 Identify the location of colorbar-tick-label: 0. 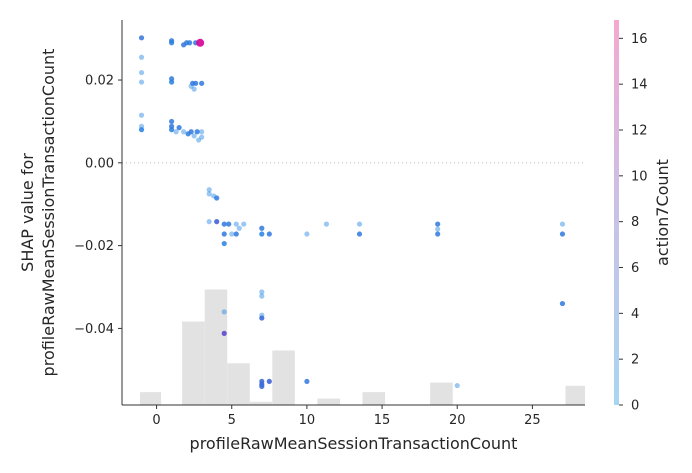
(635, 406).